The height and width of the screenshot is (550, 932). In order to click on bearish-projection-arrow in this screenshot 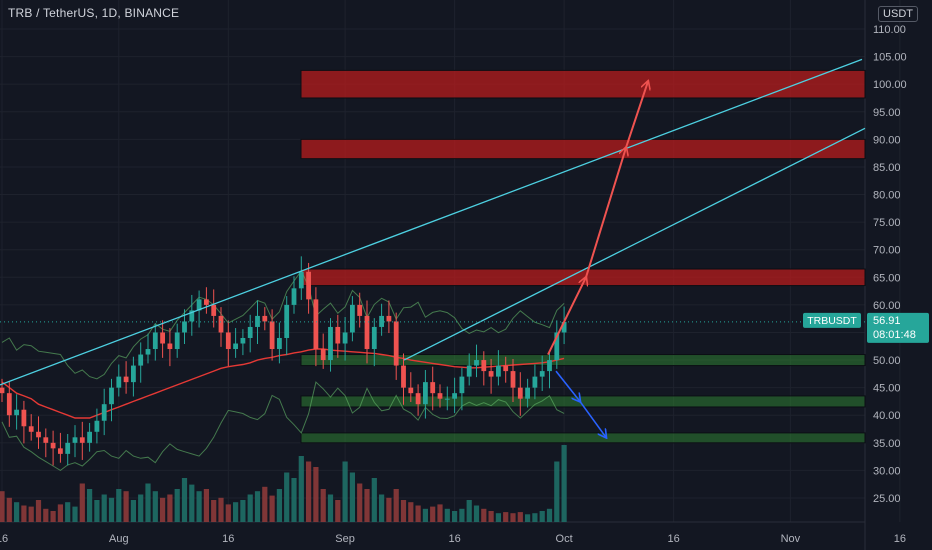, I will do `click(580, 403)`.